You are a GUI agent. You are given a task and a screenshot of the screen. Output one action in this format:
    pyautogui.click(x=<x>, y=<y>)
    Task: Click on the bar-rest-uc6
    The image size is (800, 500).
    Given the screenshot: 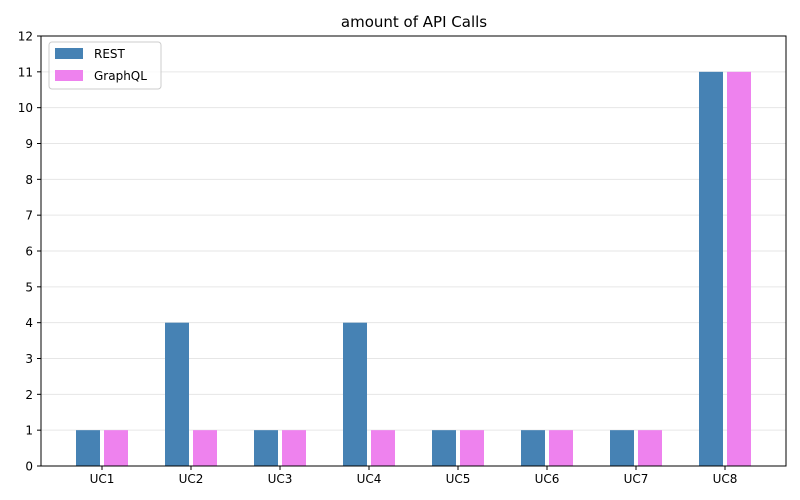 What is the action you would take?
    pyautogui.click(x=533, y=448)
    